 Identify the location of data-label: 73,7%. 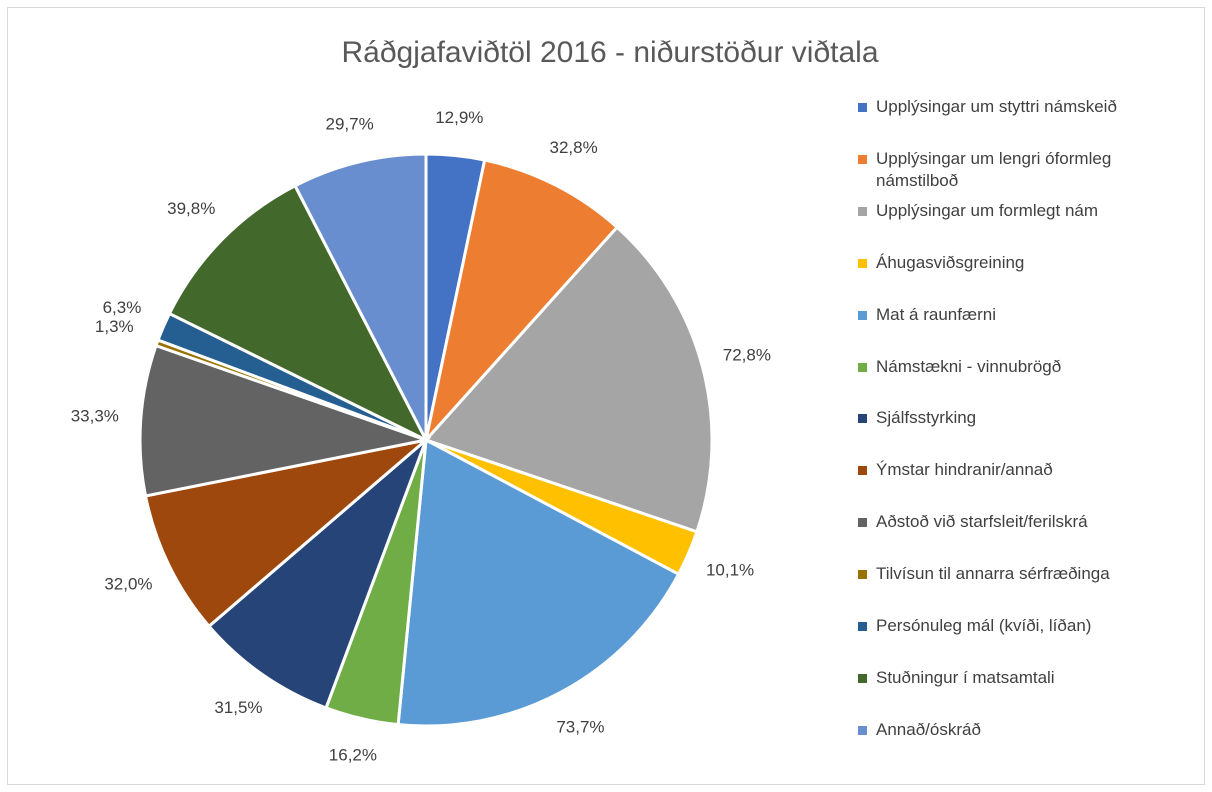
(580, 726).